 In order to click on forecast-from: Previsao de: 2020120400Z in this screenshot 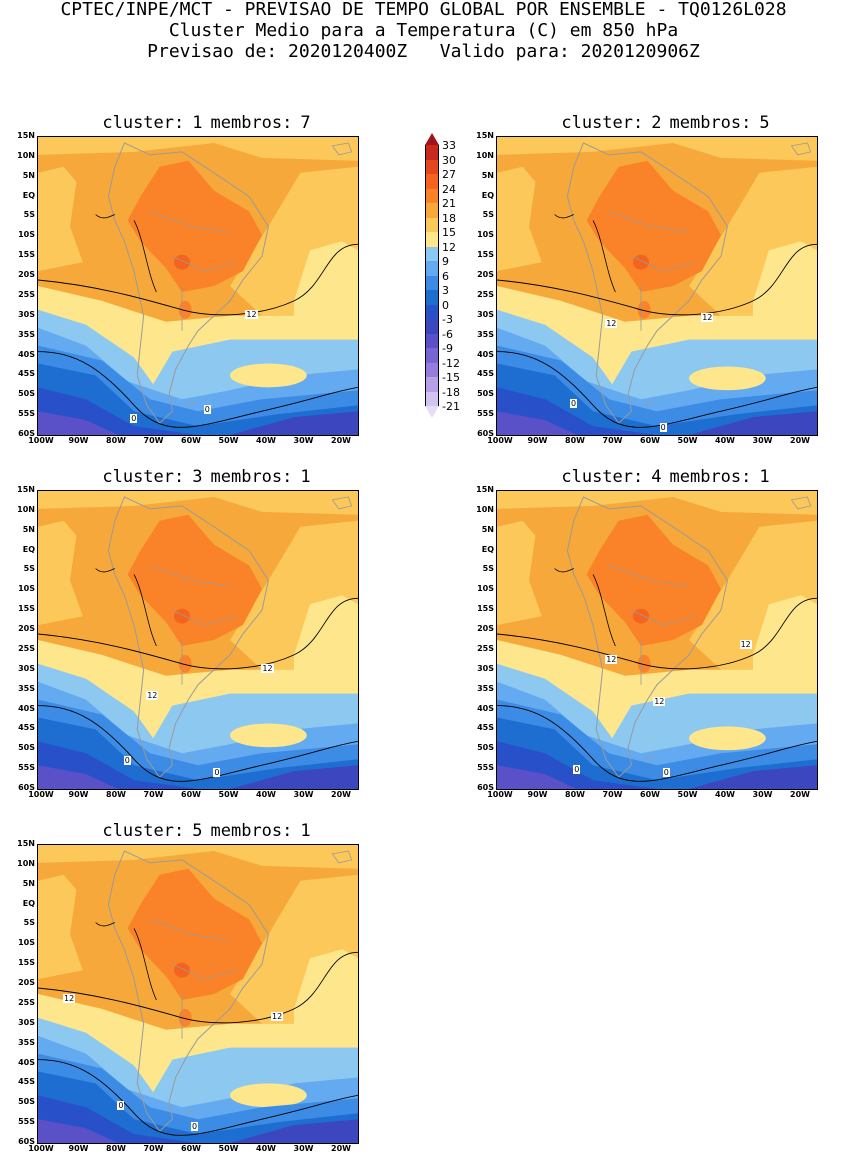, I will do `click(277, 51)`.